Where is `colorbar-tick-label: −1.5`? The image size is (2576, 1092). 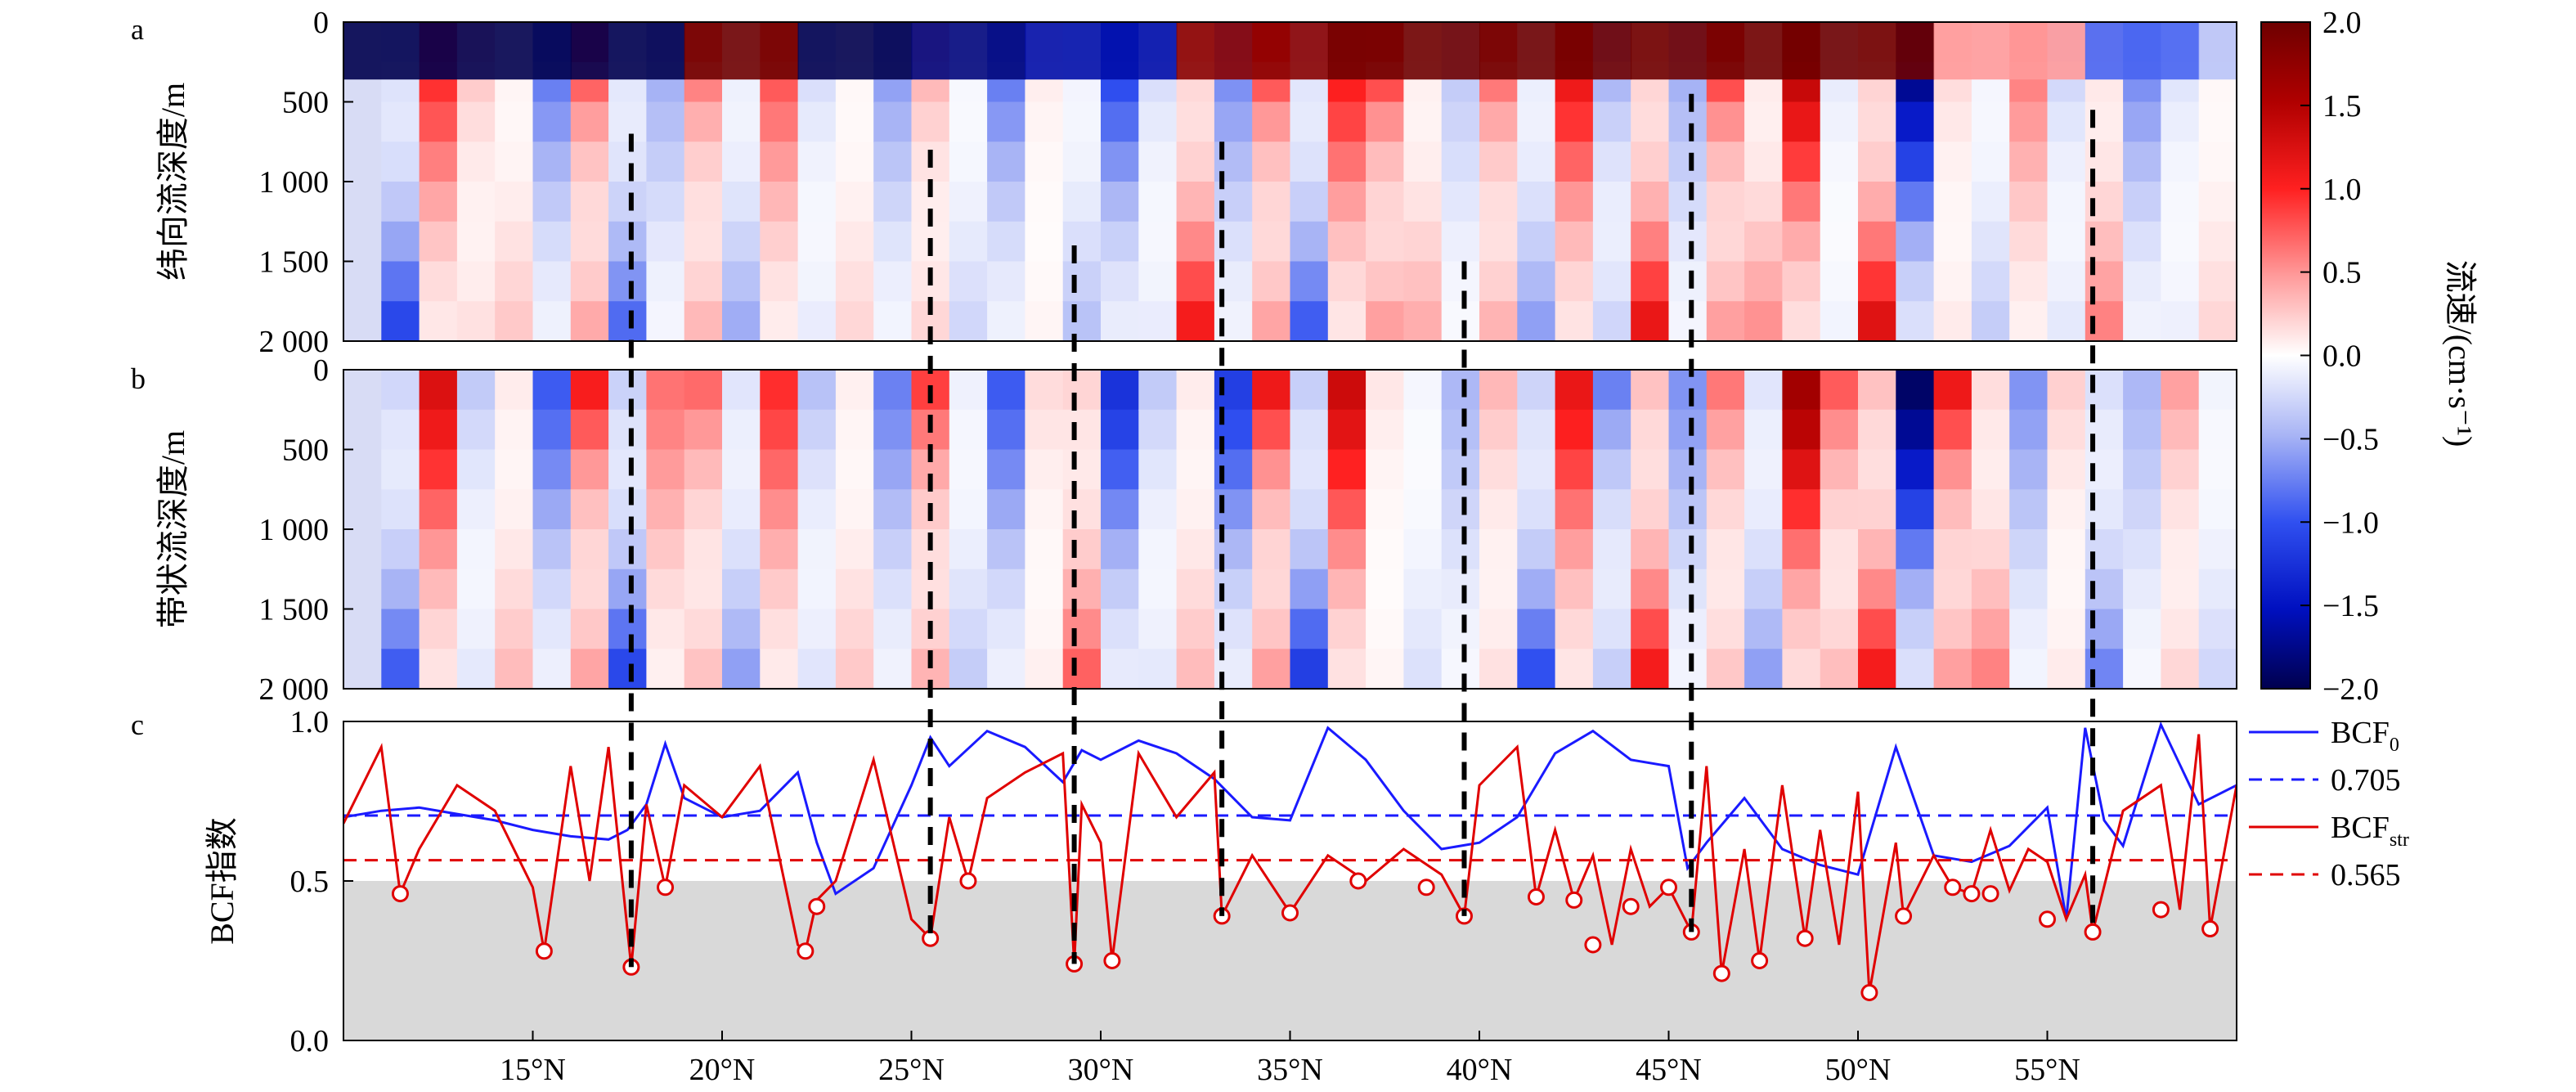 colorbar-tick-label: −1.5 is located at coordinates (2351, 606).